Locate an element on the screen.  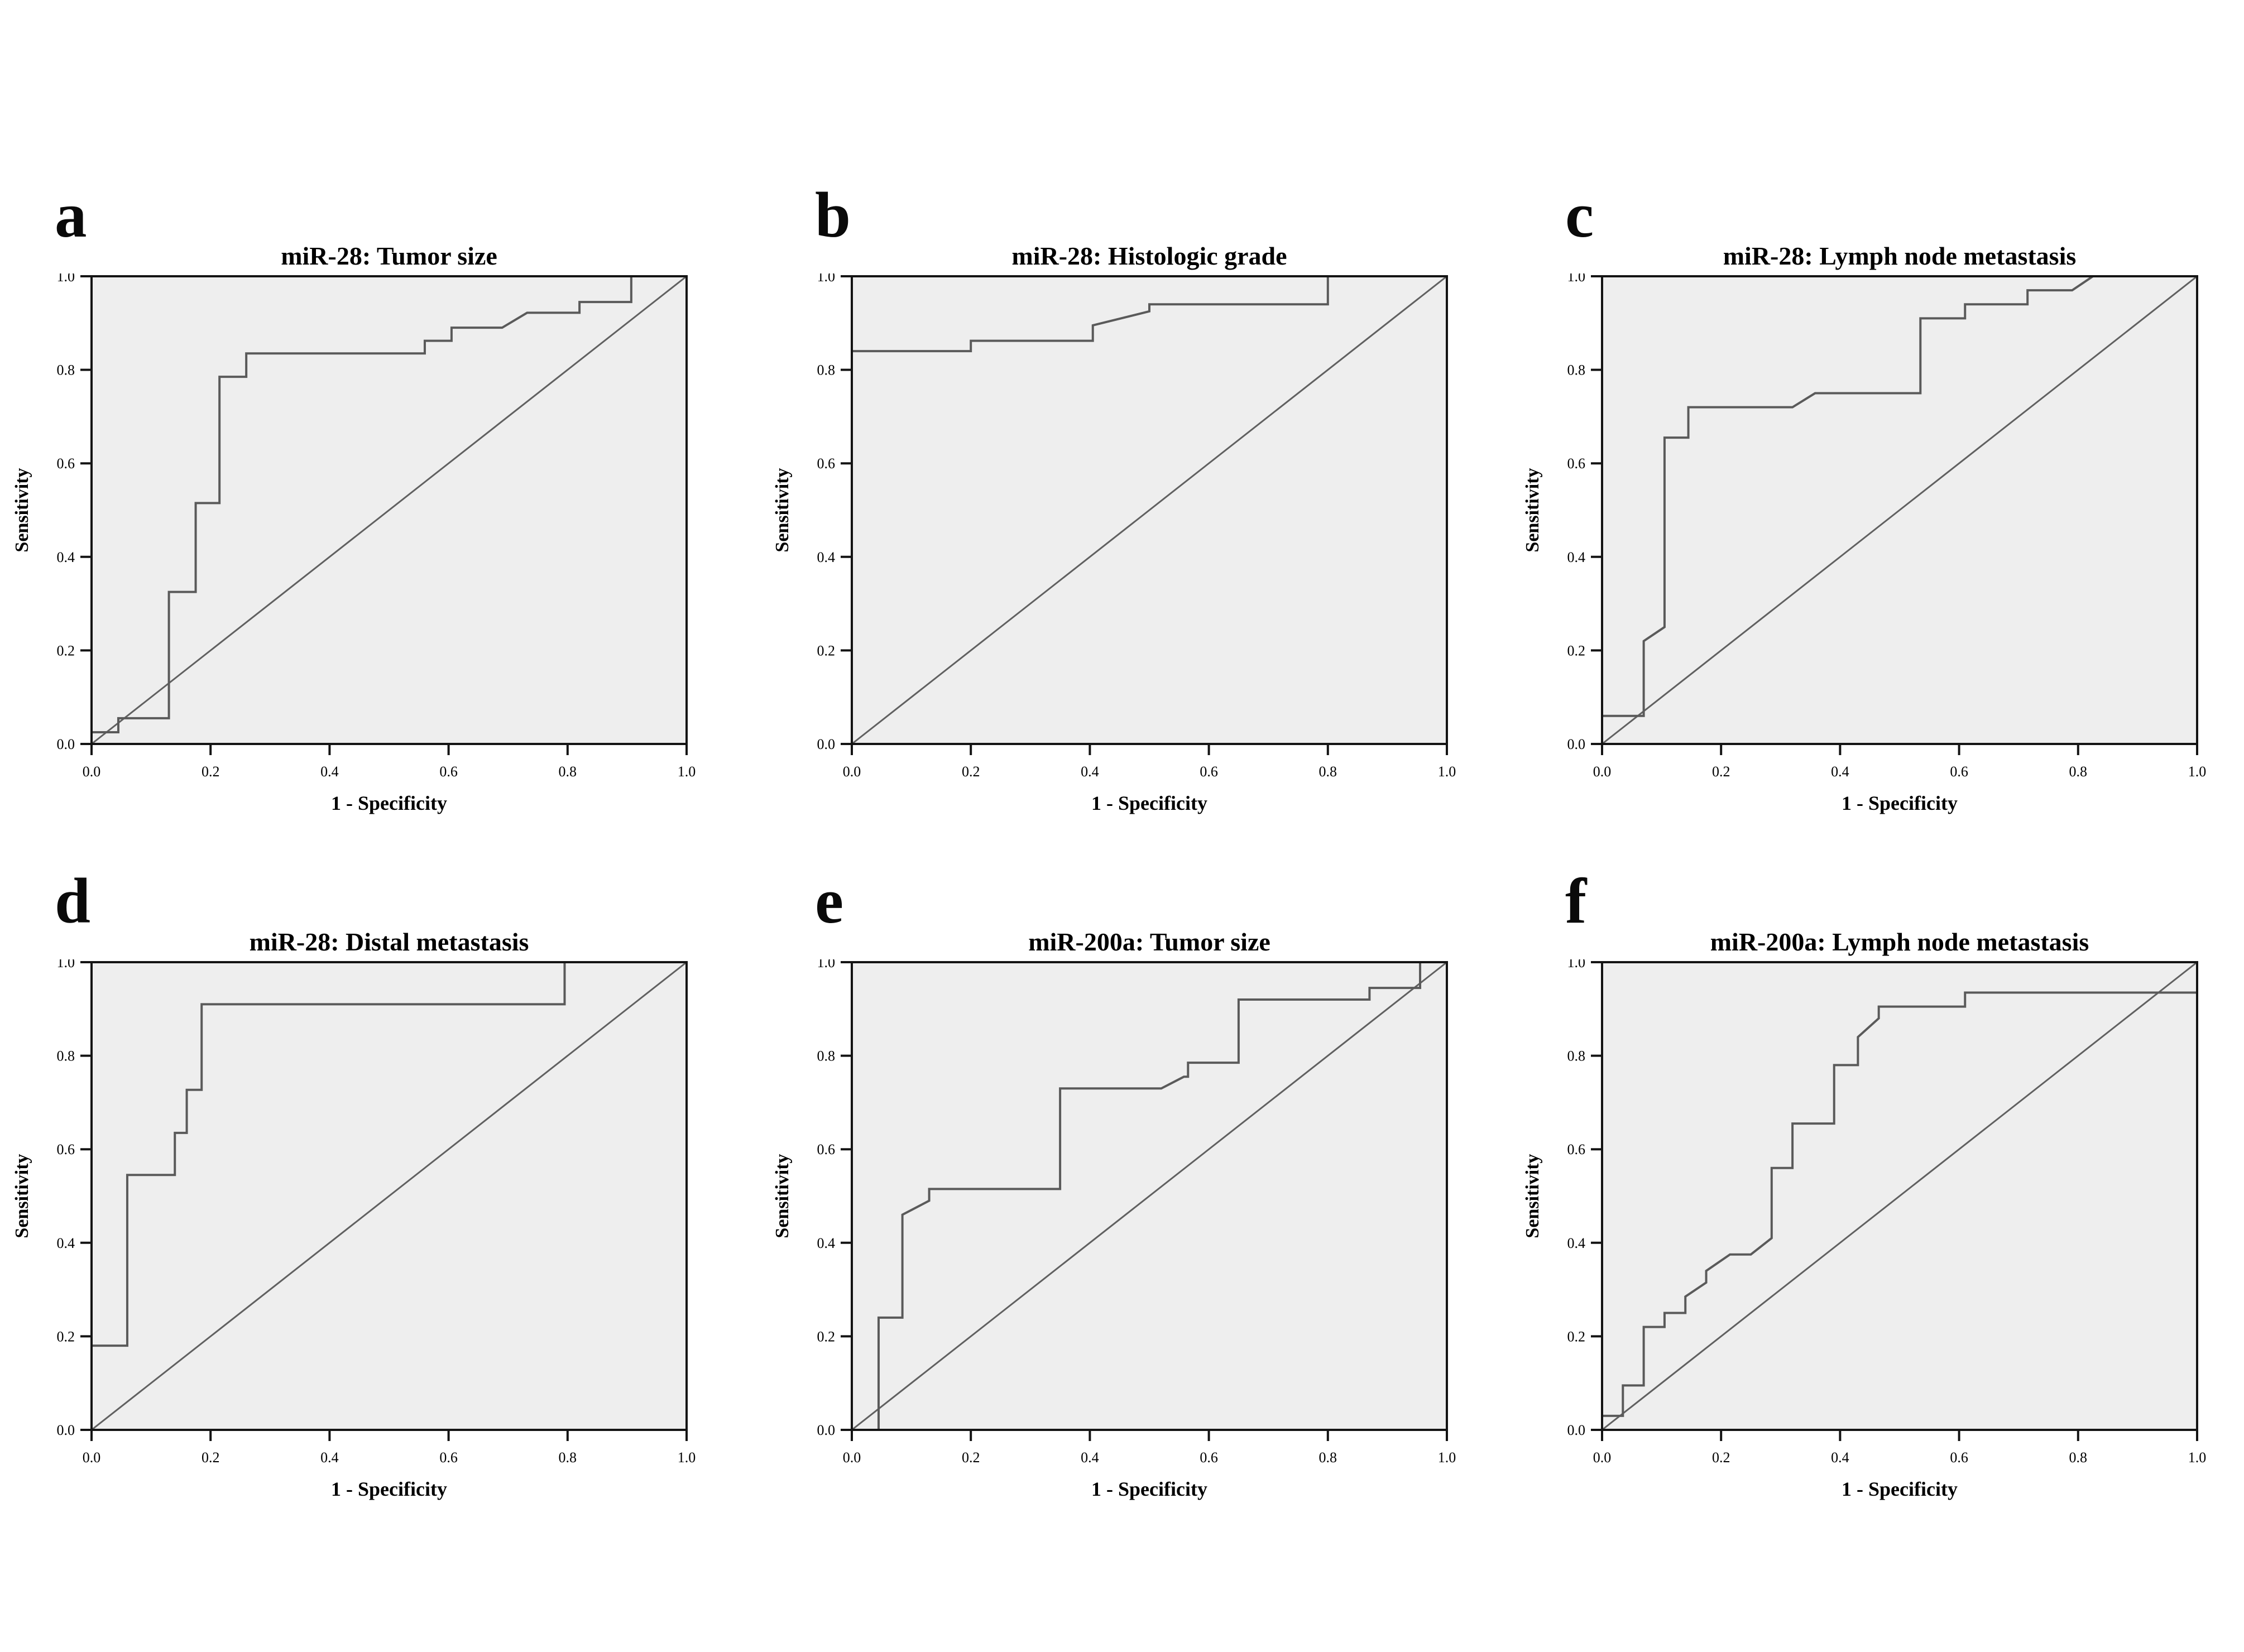
chart-title-e: miR-200a: Tumor size is located at coordinates (1149, 942).